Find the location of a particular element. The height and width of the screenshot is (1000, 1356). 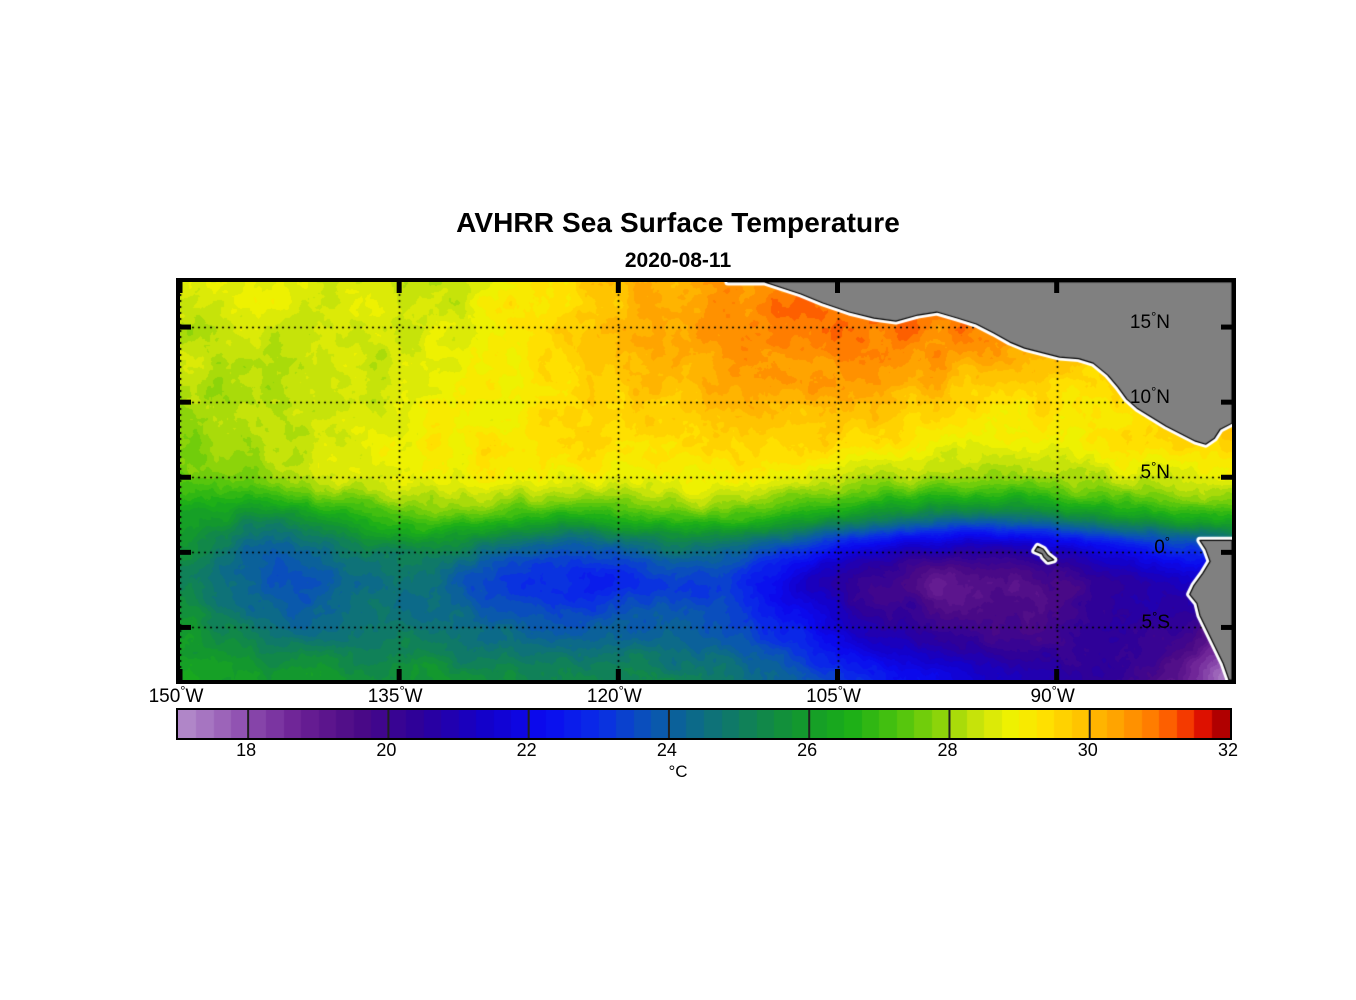

x-tick-label: 135°W is located at coordinates (395, 695).